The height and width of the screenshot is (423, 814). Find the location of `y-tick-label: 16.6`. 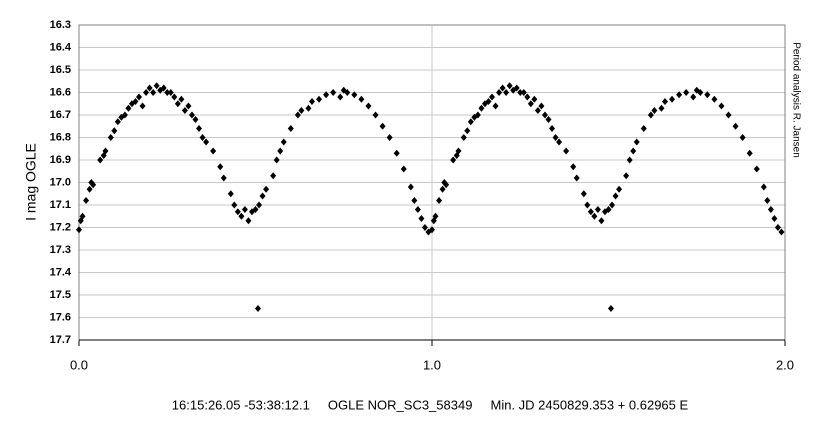

y-tick-label: 16.6 is located at coordinates (60, 92).